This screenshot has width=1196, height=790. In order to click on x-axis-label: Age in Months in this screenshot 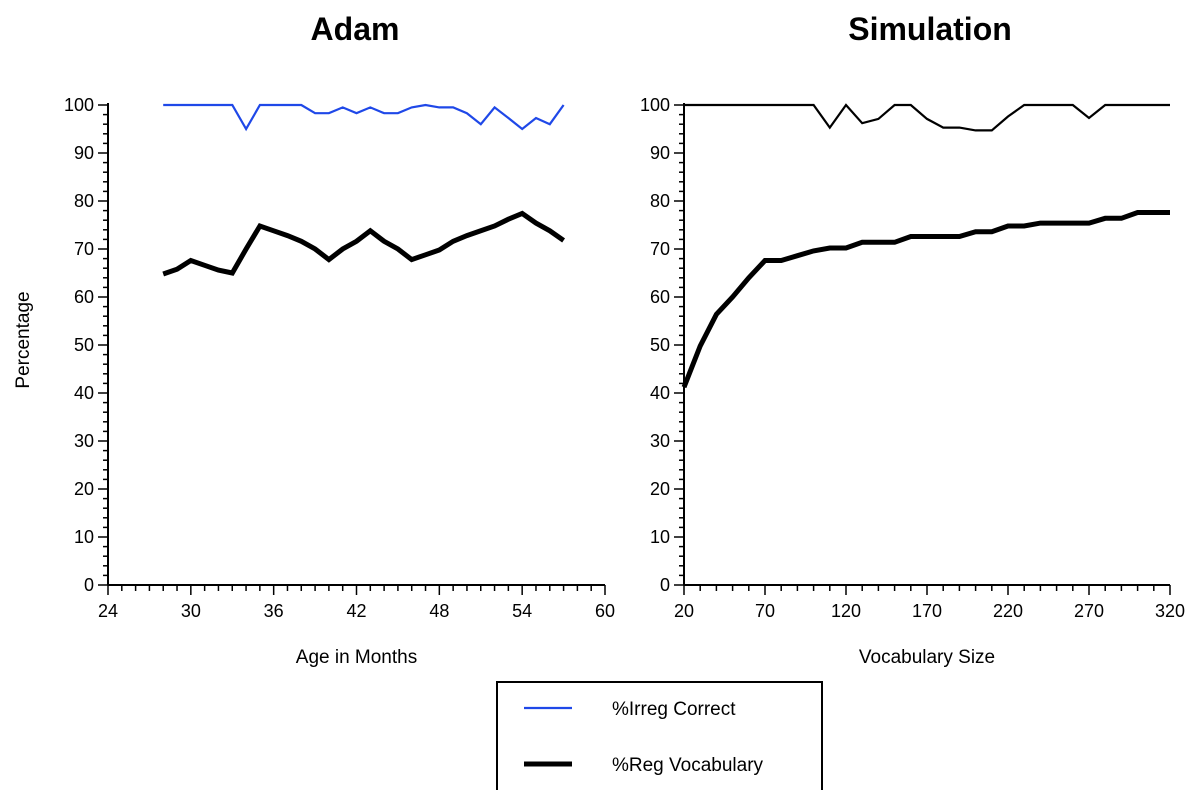, I will do `click(356, 657)`.